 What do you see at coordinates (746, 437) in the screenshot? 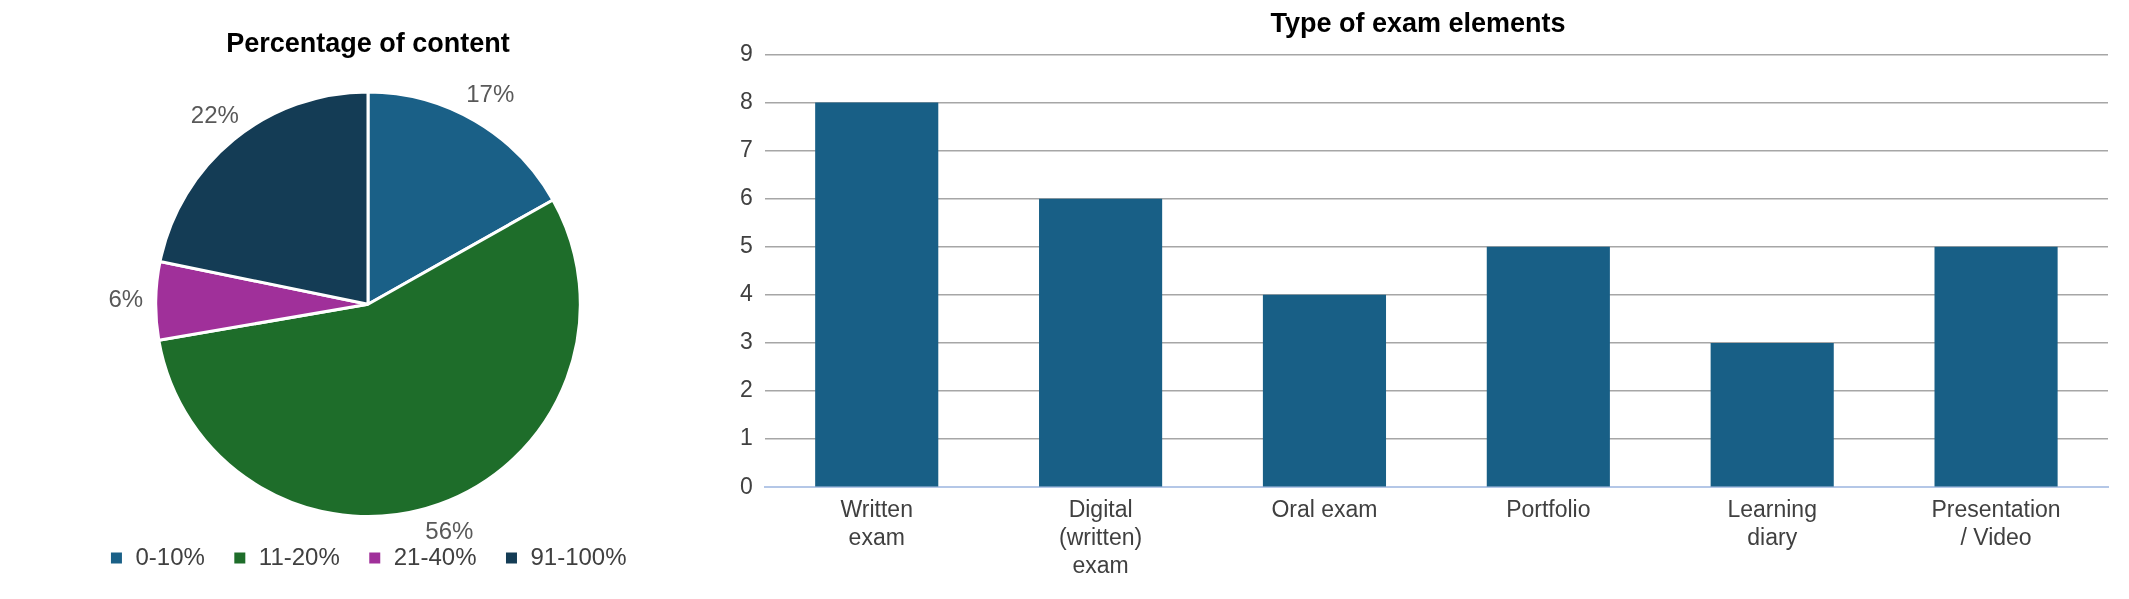
I see `y-tick-label: 1` at bounding box center [746, 437].